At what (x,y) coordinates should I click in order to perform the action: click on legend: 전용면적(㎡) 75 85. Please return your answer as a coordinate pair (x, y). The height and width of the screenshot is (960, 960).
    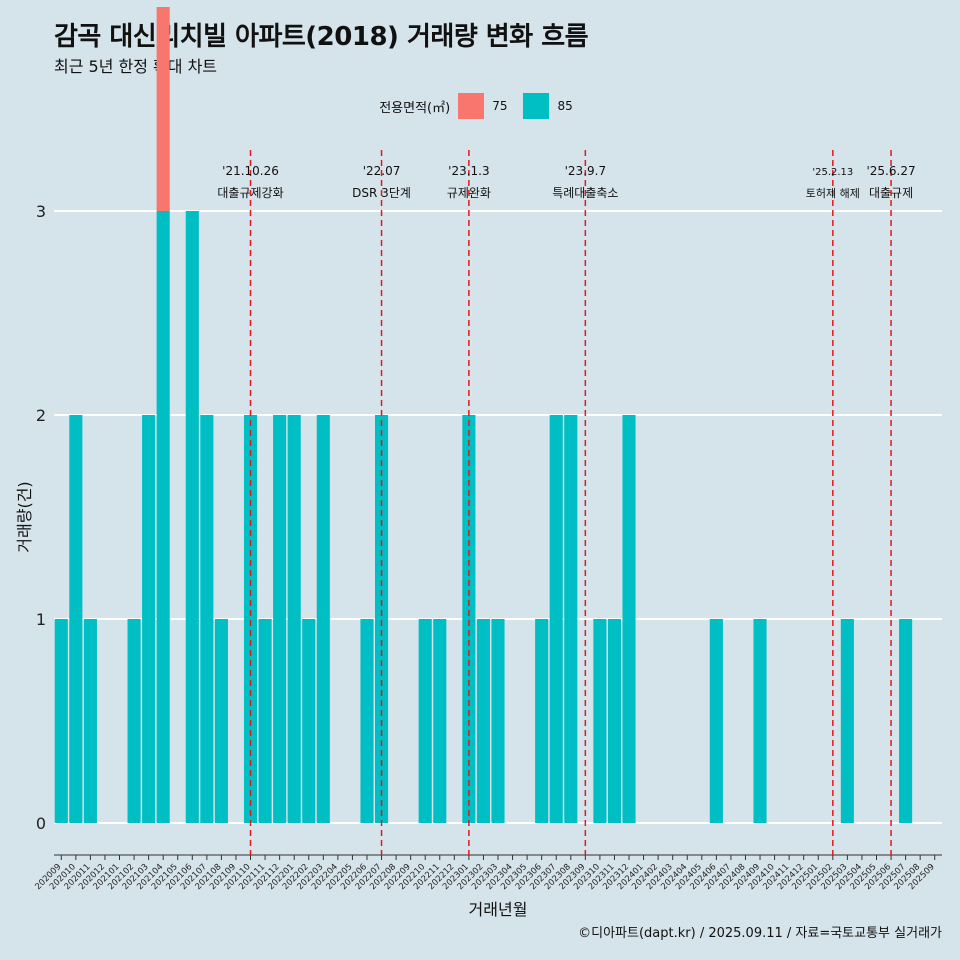
    Looking at the image, I should click on (480, 106).